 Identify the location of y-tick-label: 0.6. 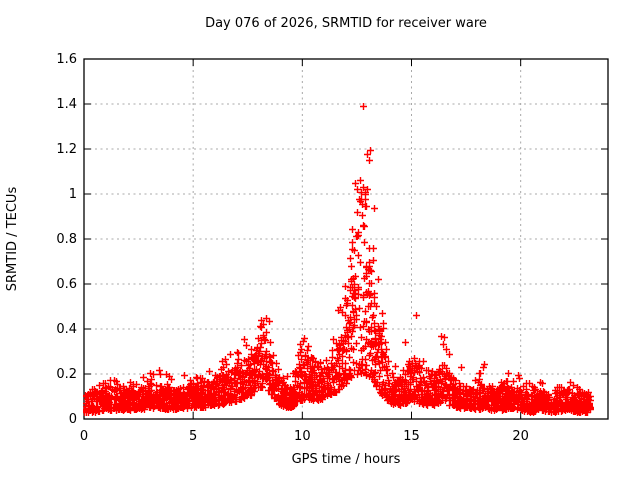
(66, 284).